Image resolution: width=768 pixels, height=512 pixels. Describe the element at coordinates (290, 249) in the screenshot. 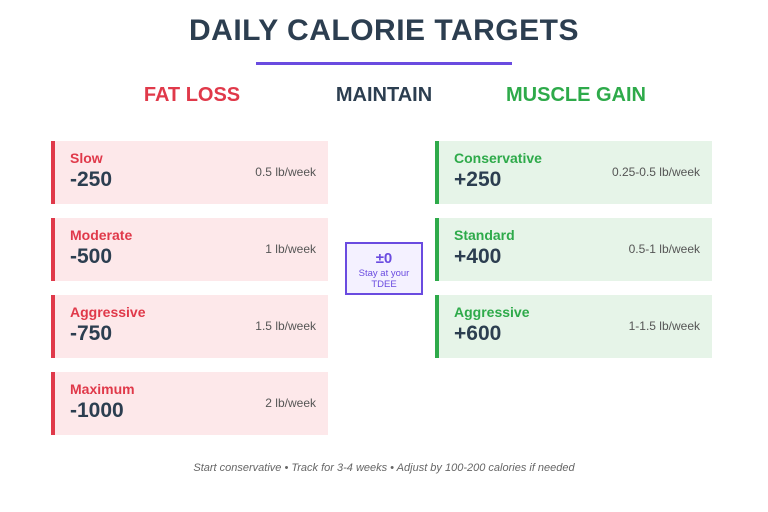

I see `option-rate: 1 lb/week` at that location.